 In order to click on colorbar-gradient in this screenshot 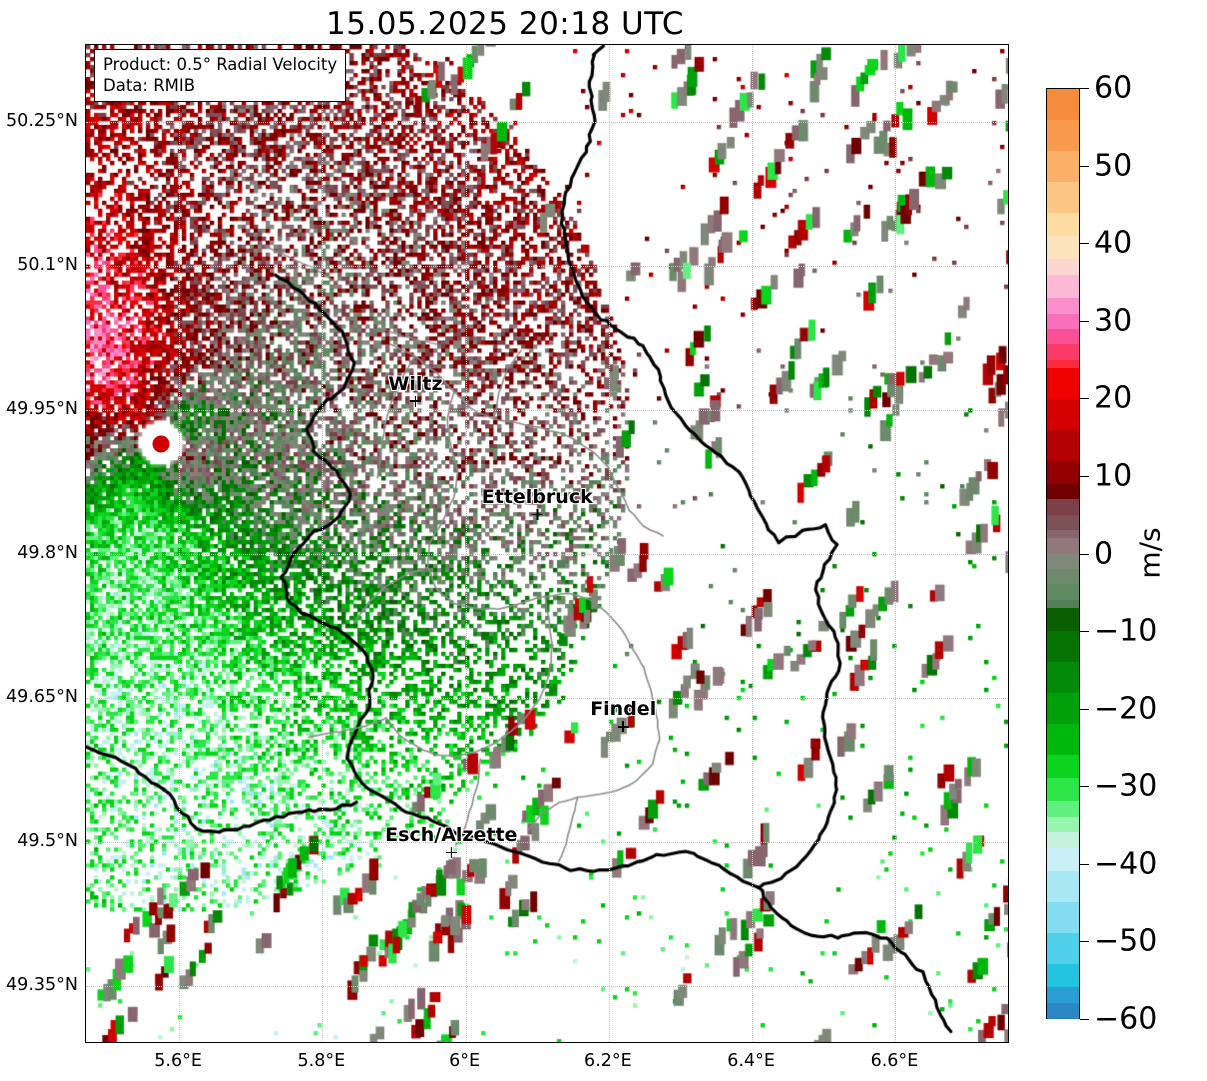, I will do `click(1063, 554)`.